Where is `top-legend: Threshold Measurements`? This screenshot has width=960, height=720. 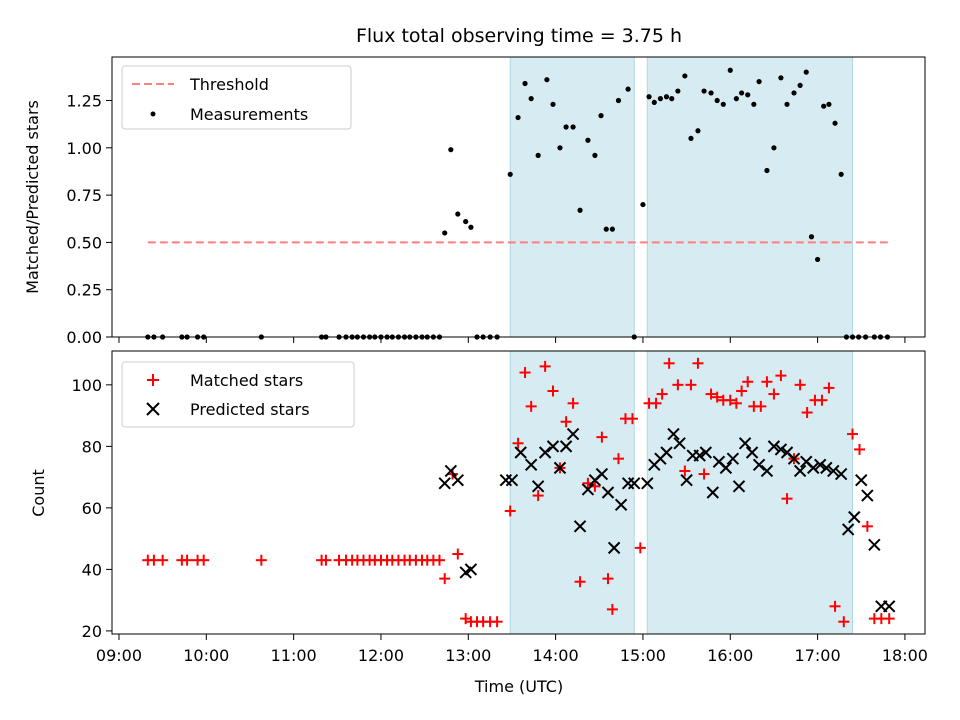
top-legend: Threshold Measurements is located at coordinates (236, 97).